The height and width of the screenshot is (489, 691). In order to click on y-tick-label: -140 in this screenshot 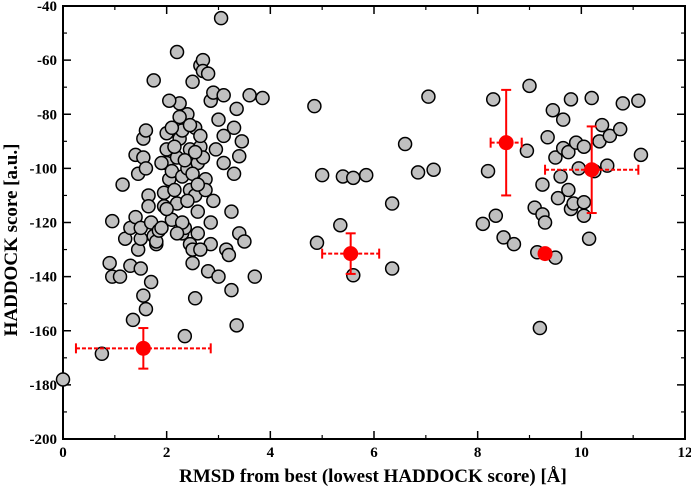, I will do `click(44, 278)`.